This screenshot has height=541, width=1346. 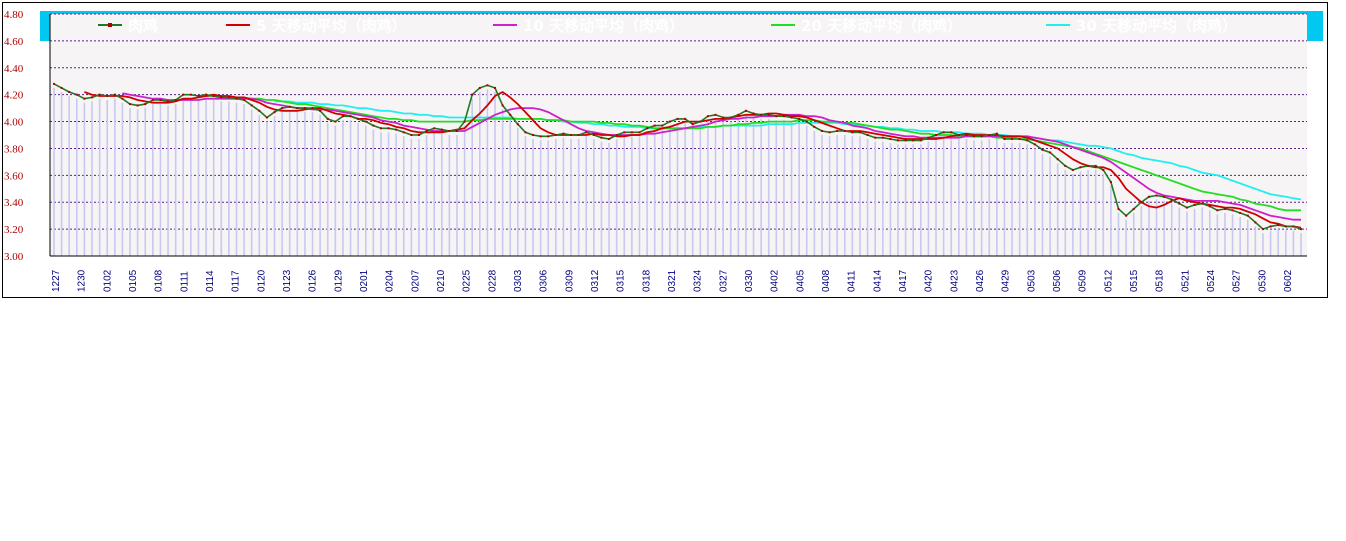 I want to click on x-tick-label: 0105, so click(x=133, y=280).